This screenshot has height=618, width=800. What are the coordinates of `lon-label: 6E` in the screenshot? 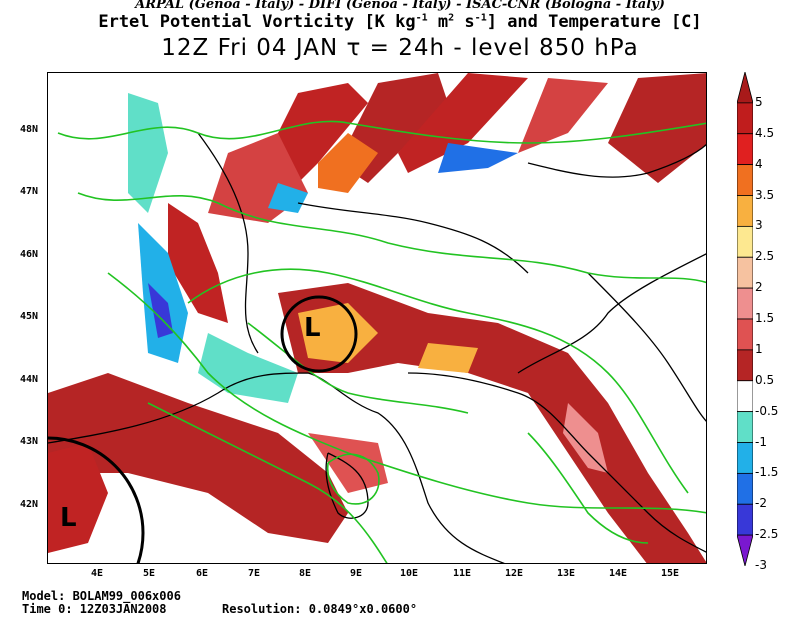 It's located at (202, 573).